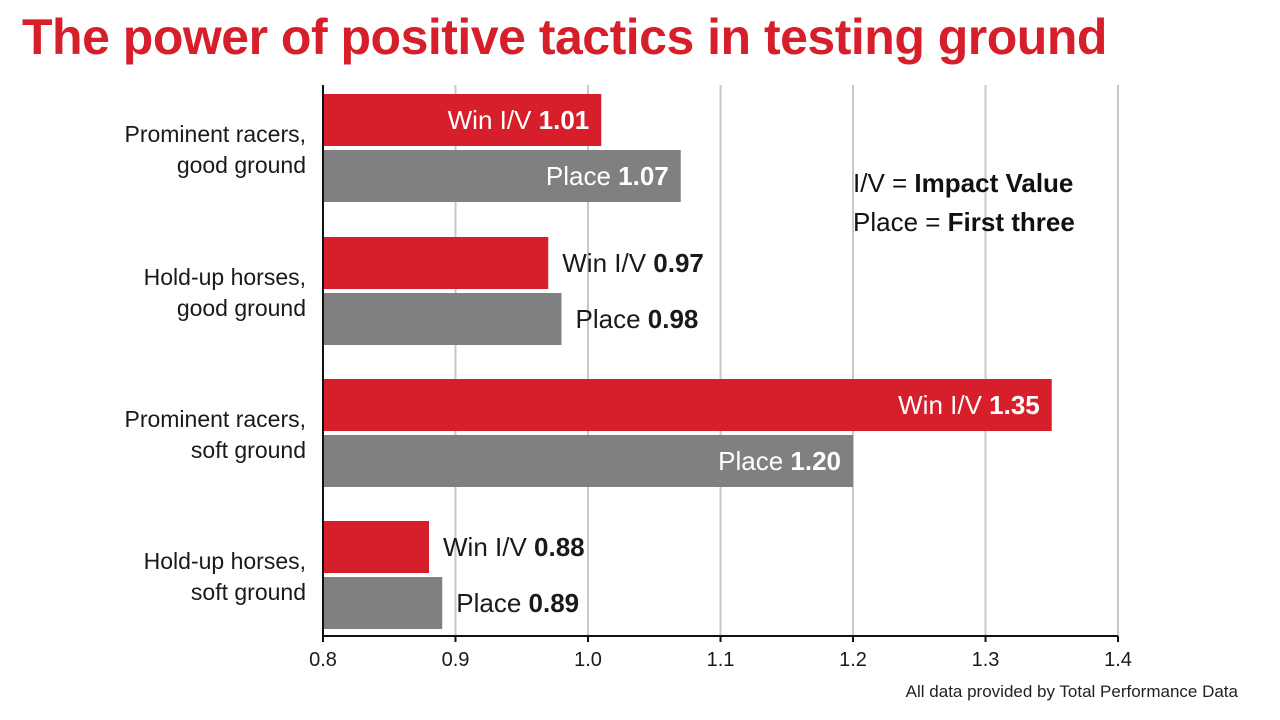  What do you see at coordinates (215, 149) in the screenshot?
I see `category-label: Prominent racers, good ground` at bounding box center [215, 149].